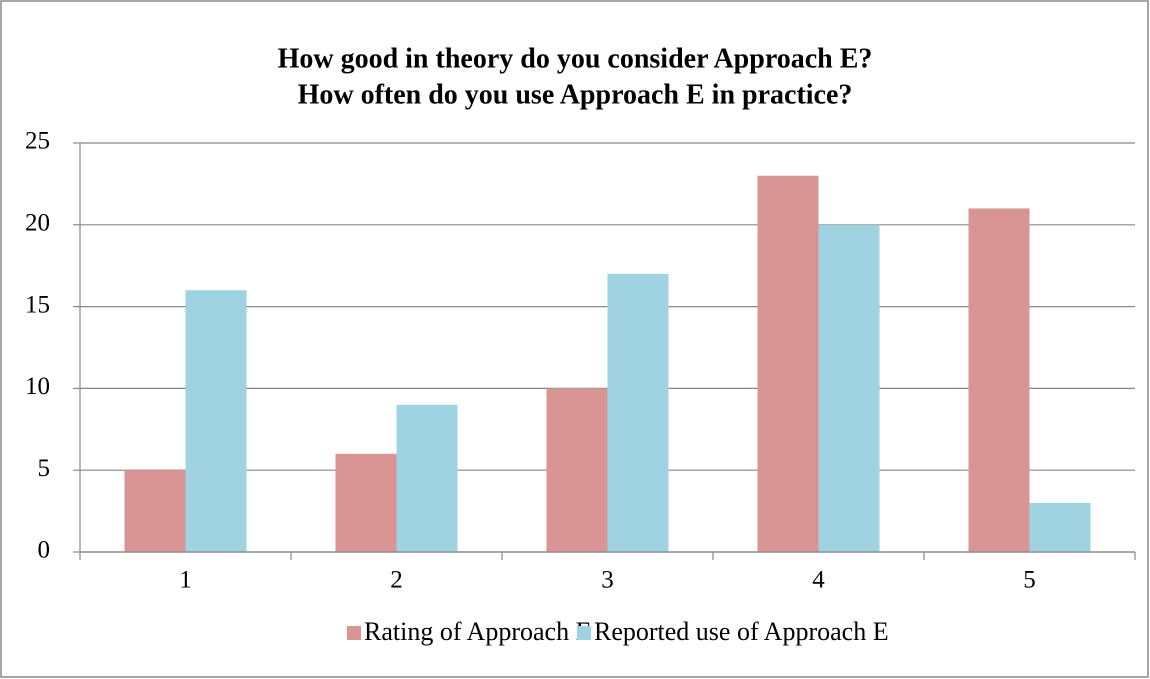 This screenshot has width=1150, height=679. What do you see at coordinates (818, 580) in the screenshot?
I see `x-tick-label: 4` at bounding box center [818, 580].